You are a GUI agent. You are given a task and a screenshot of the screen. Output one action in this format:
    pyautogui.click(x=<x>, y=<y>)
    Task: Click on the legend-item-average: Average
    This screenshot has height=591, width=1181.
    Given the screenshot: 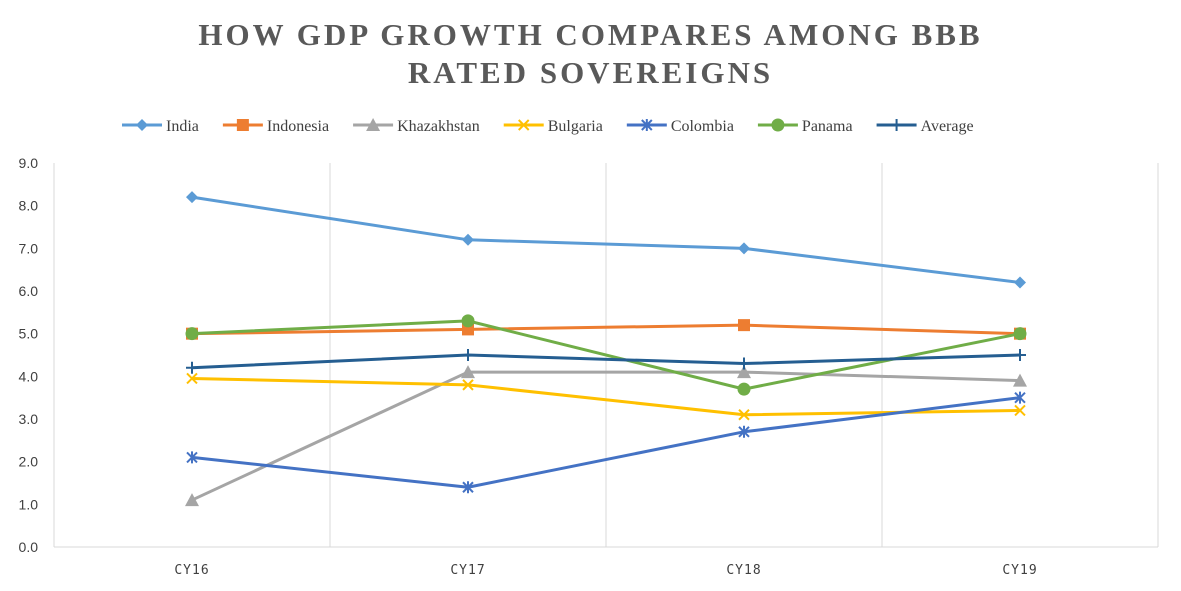 What is the action you would take?
    pyautogui.click(x=925, y=126)
    